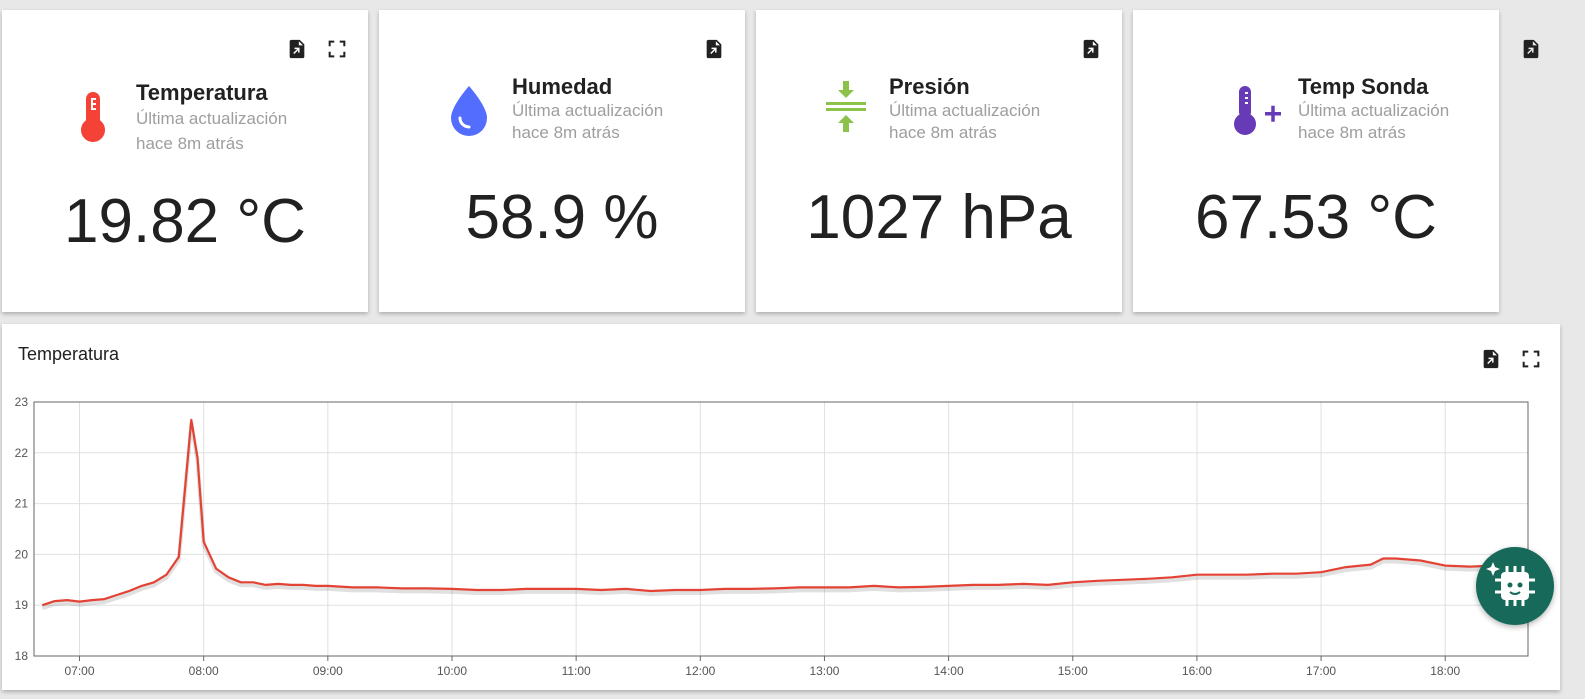 The height and width of the screenshot is (699, 1585). I want to click on y-tick-label: 18, so click(22, 656).